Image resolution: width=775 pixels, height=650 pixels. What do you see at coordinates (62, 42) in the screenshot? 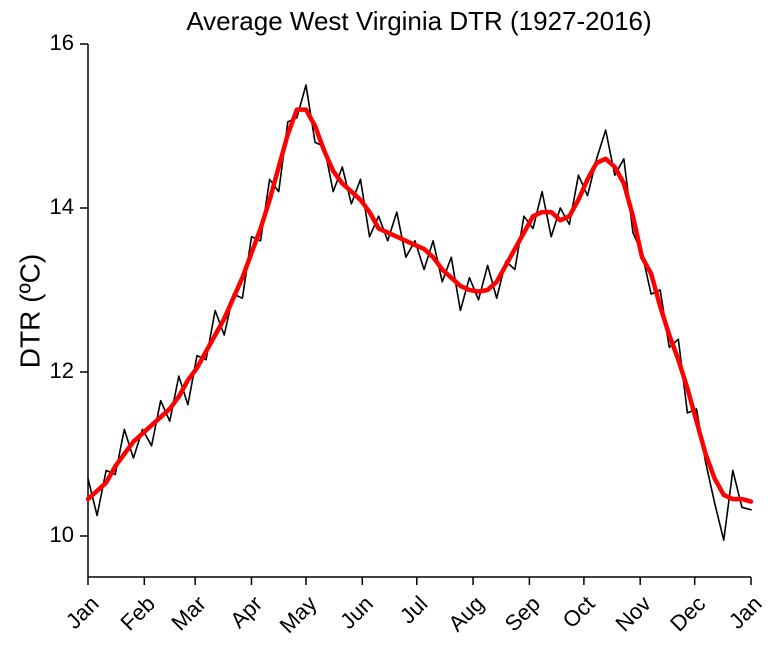
I see `y-tick-label: 16` at bounding box center [62, 42].